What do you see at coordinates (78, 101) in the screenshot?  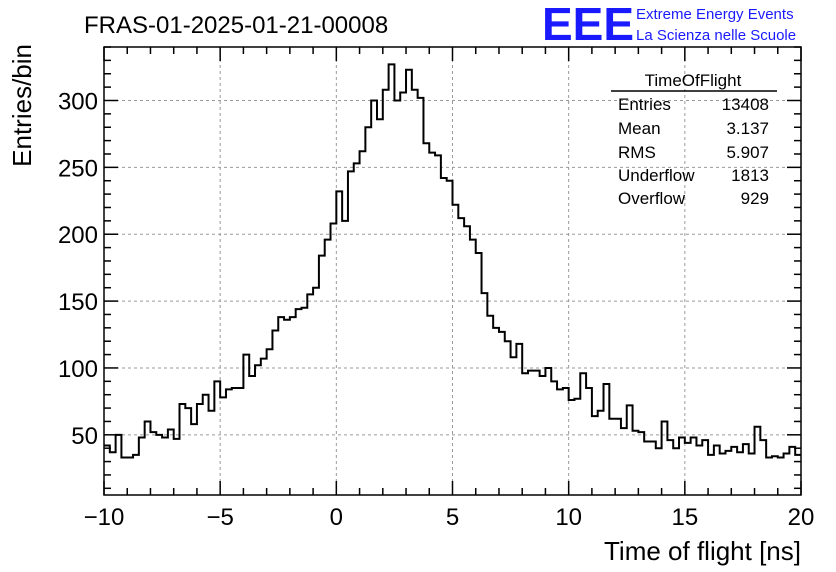 I see `y-tick-label: 300` at bounding box center [78, 101].